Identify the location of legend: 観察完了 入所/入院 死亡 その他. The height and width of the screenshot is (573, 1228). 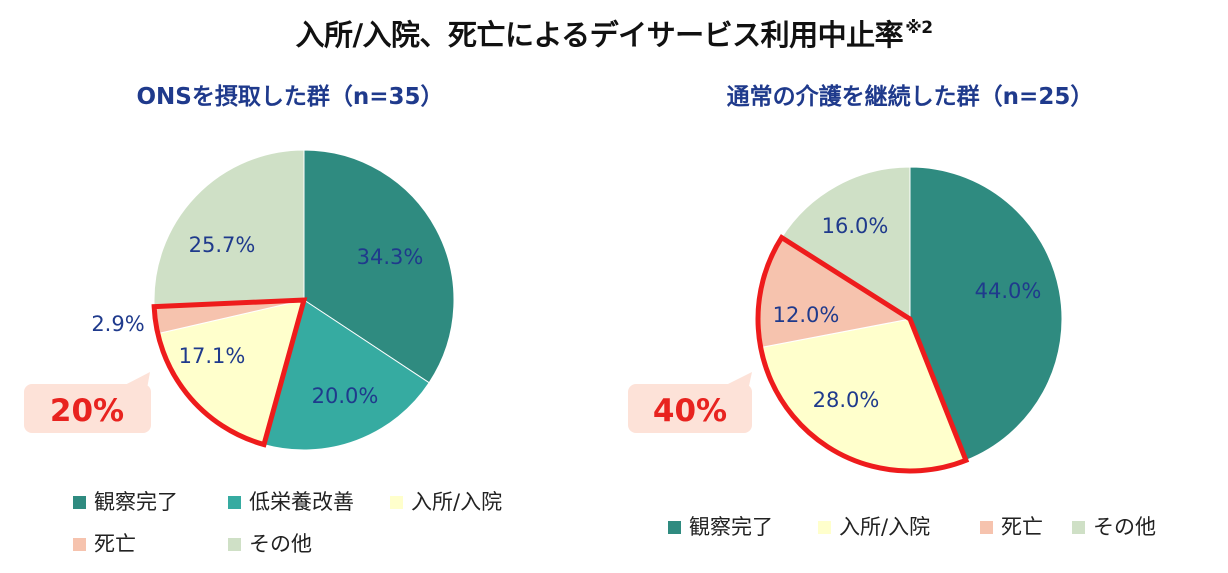
(912, 527).